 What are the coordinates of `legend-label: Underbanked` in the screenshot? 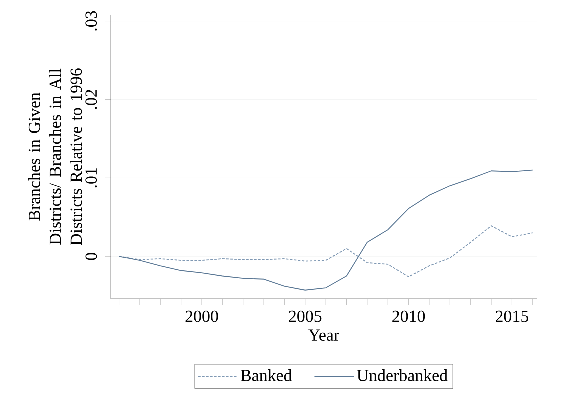 It's located at (402, 376).